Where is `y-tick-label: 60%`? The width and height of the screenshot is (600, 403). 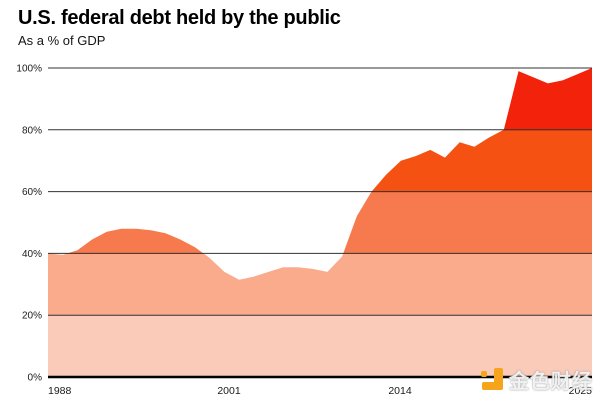
y-tick-label: 60% is located at coordinates (32, 192).